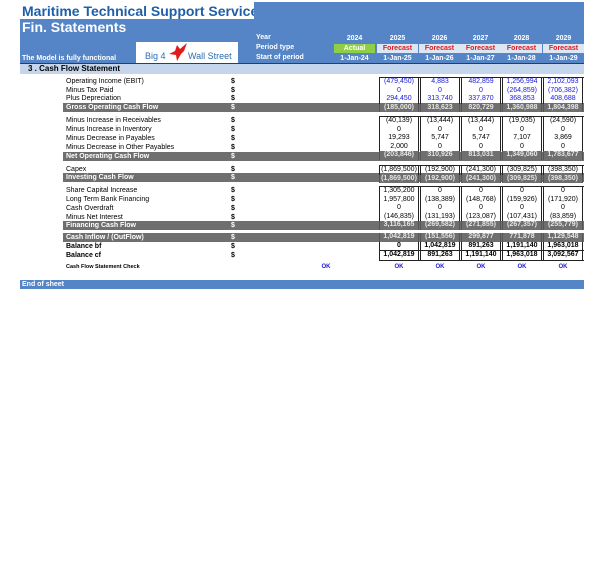  I want to click on period-type-2025: Forecast, so click(397, 48).